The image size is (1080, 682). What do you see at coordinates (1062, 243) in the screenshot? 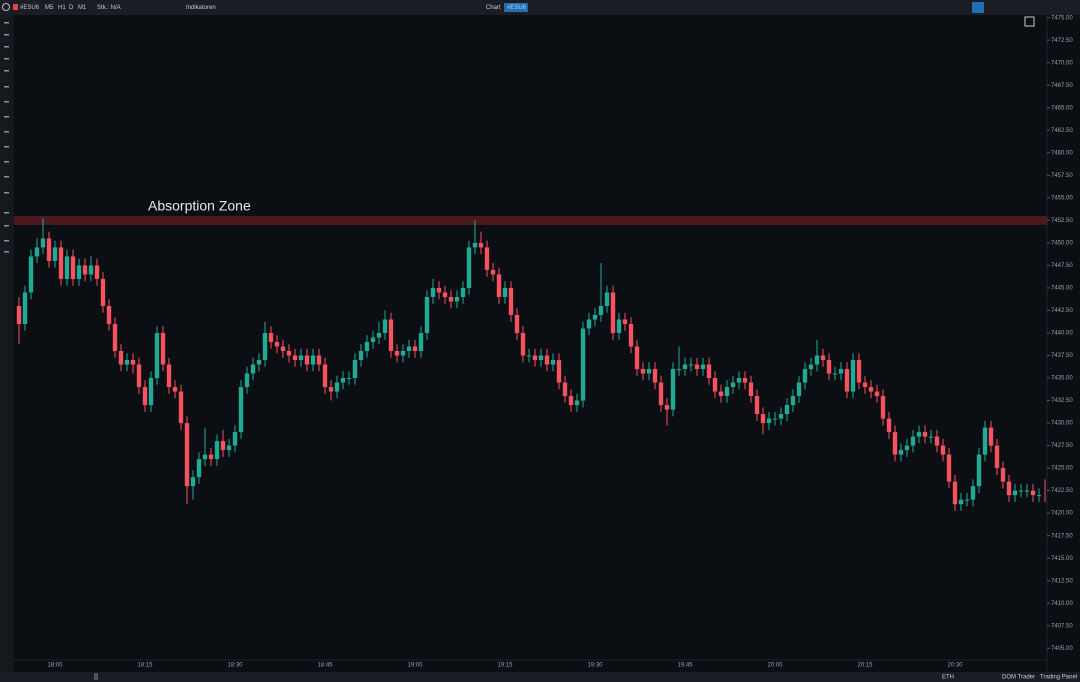
I see `y-tick-label: 7450.00` at bounding box center [1062, 243].